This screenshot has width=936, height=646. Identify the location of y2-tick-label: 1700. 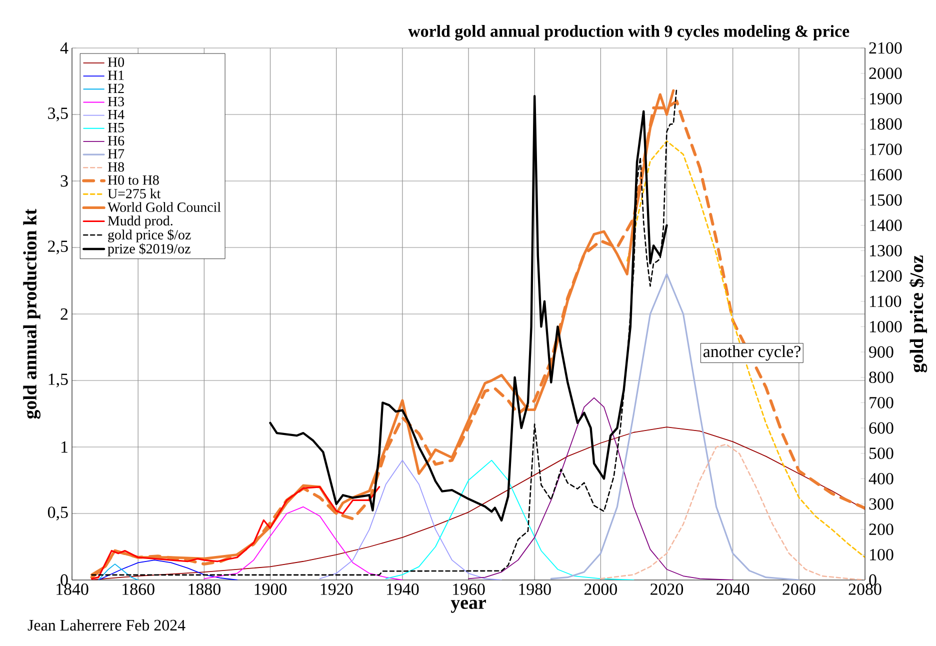
(886, 150).